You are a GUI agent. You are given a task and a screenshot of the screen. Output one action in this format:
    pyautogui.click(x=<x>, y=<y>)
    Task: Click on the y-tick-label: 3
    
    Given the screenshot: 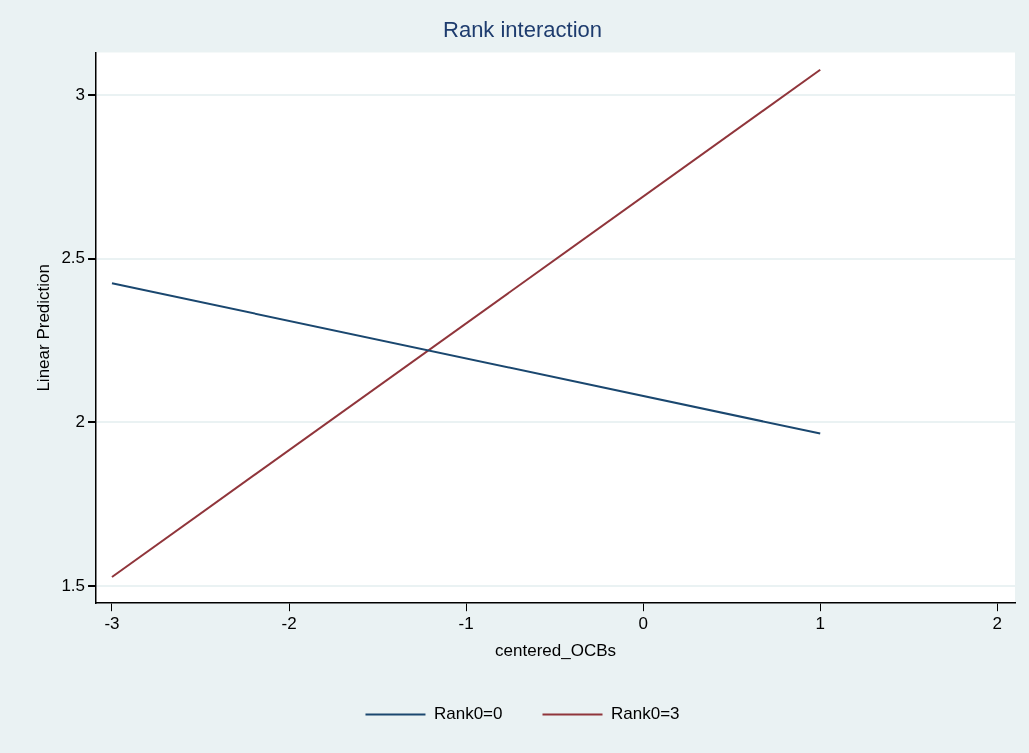 What is the action you would take?
    pyautogui.click(x=80, y=94)
    